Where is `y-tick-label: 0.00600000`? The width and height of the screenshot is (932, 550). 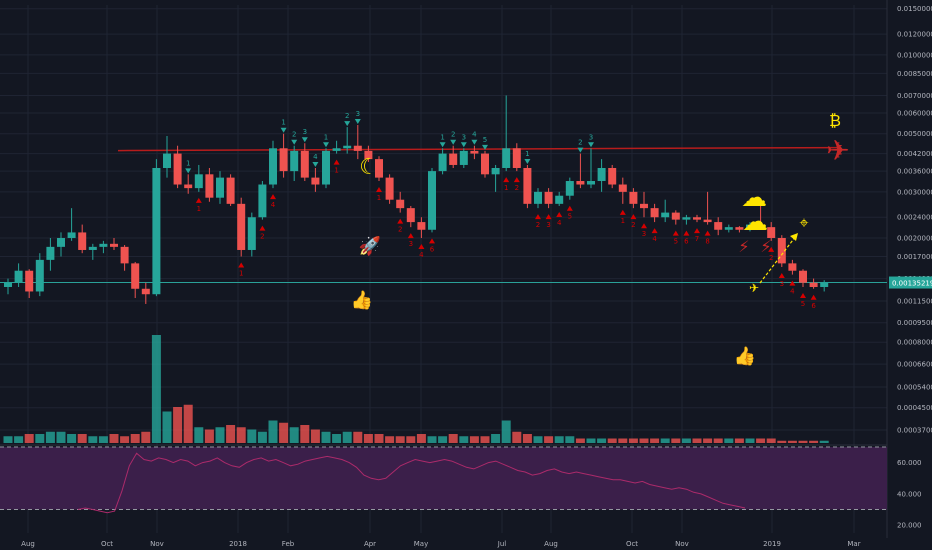 y-tick-label: 0.00600000 is located at coordinates (914, 113).